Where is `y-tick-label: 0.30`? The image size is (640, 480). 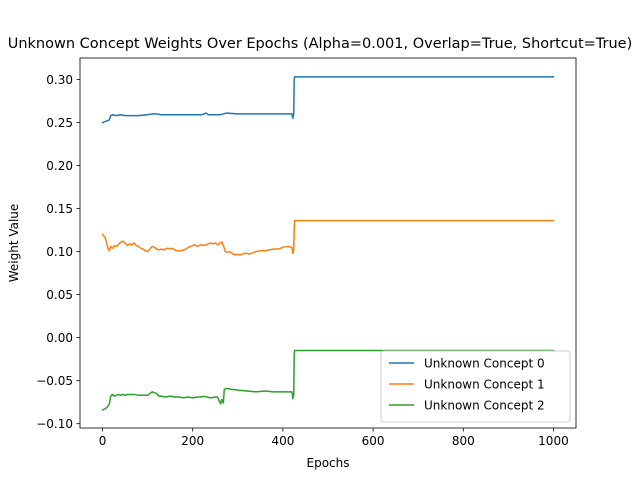 y-tick-label: 0.30 is located at coordinates (59, 80).